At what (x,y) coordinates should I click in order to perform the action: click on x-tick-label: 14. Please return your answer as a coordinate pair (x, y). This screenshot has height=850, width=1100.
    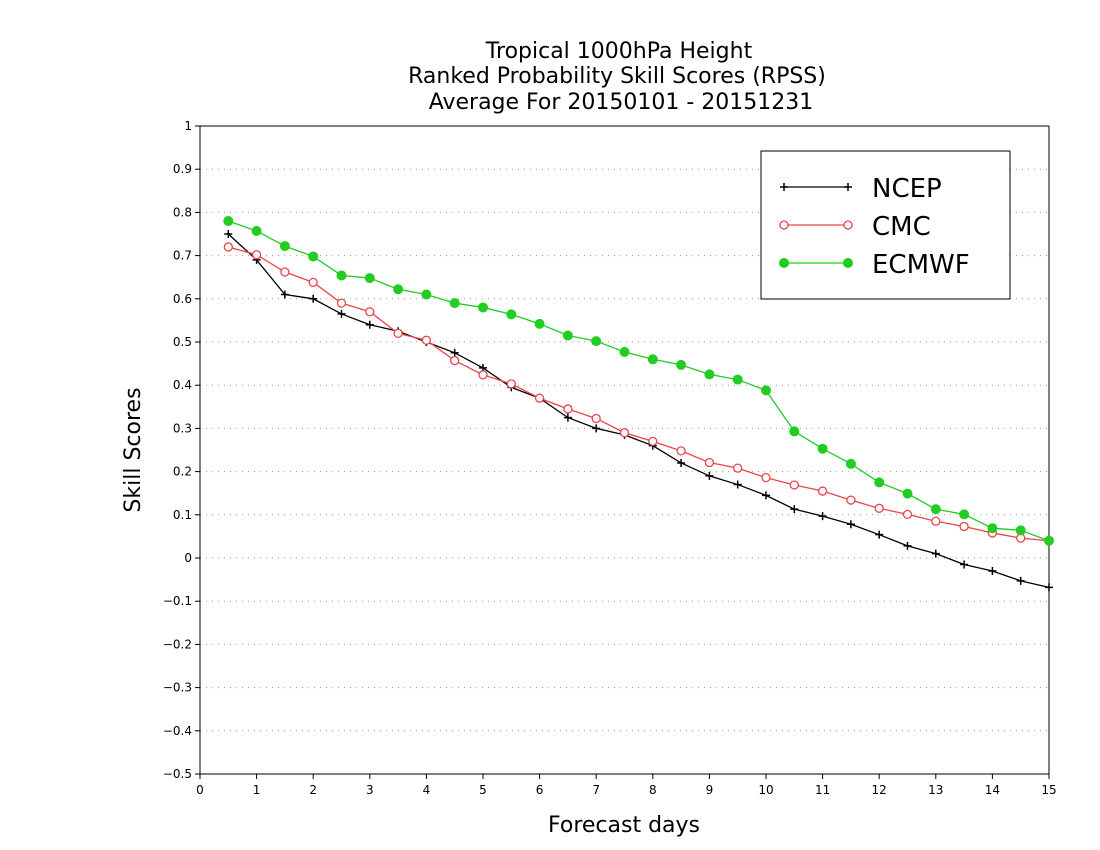
    Looking at the image, I should click on (992, 790).